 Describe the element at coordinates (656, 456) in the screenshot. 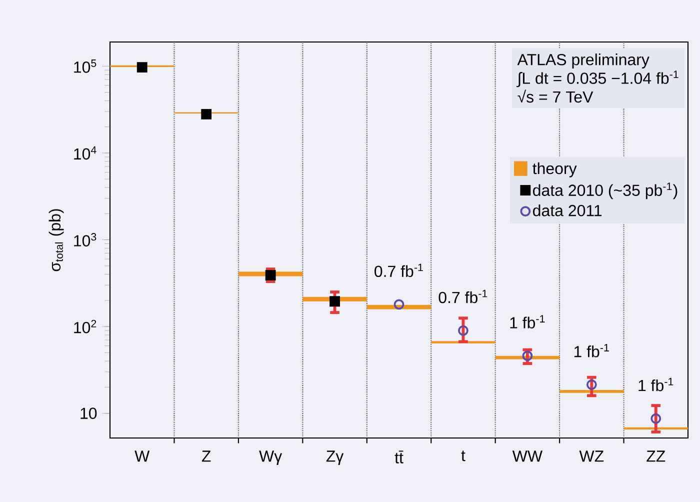

I see `x-tick-label: ZZ` at that location.